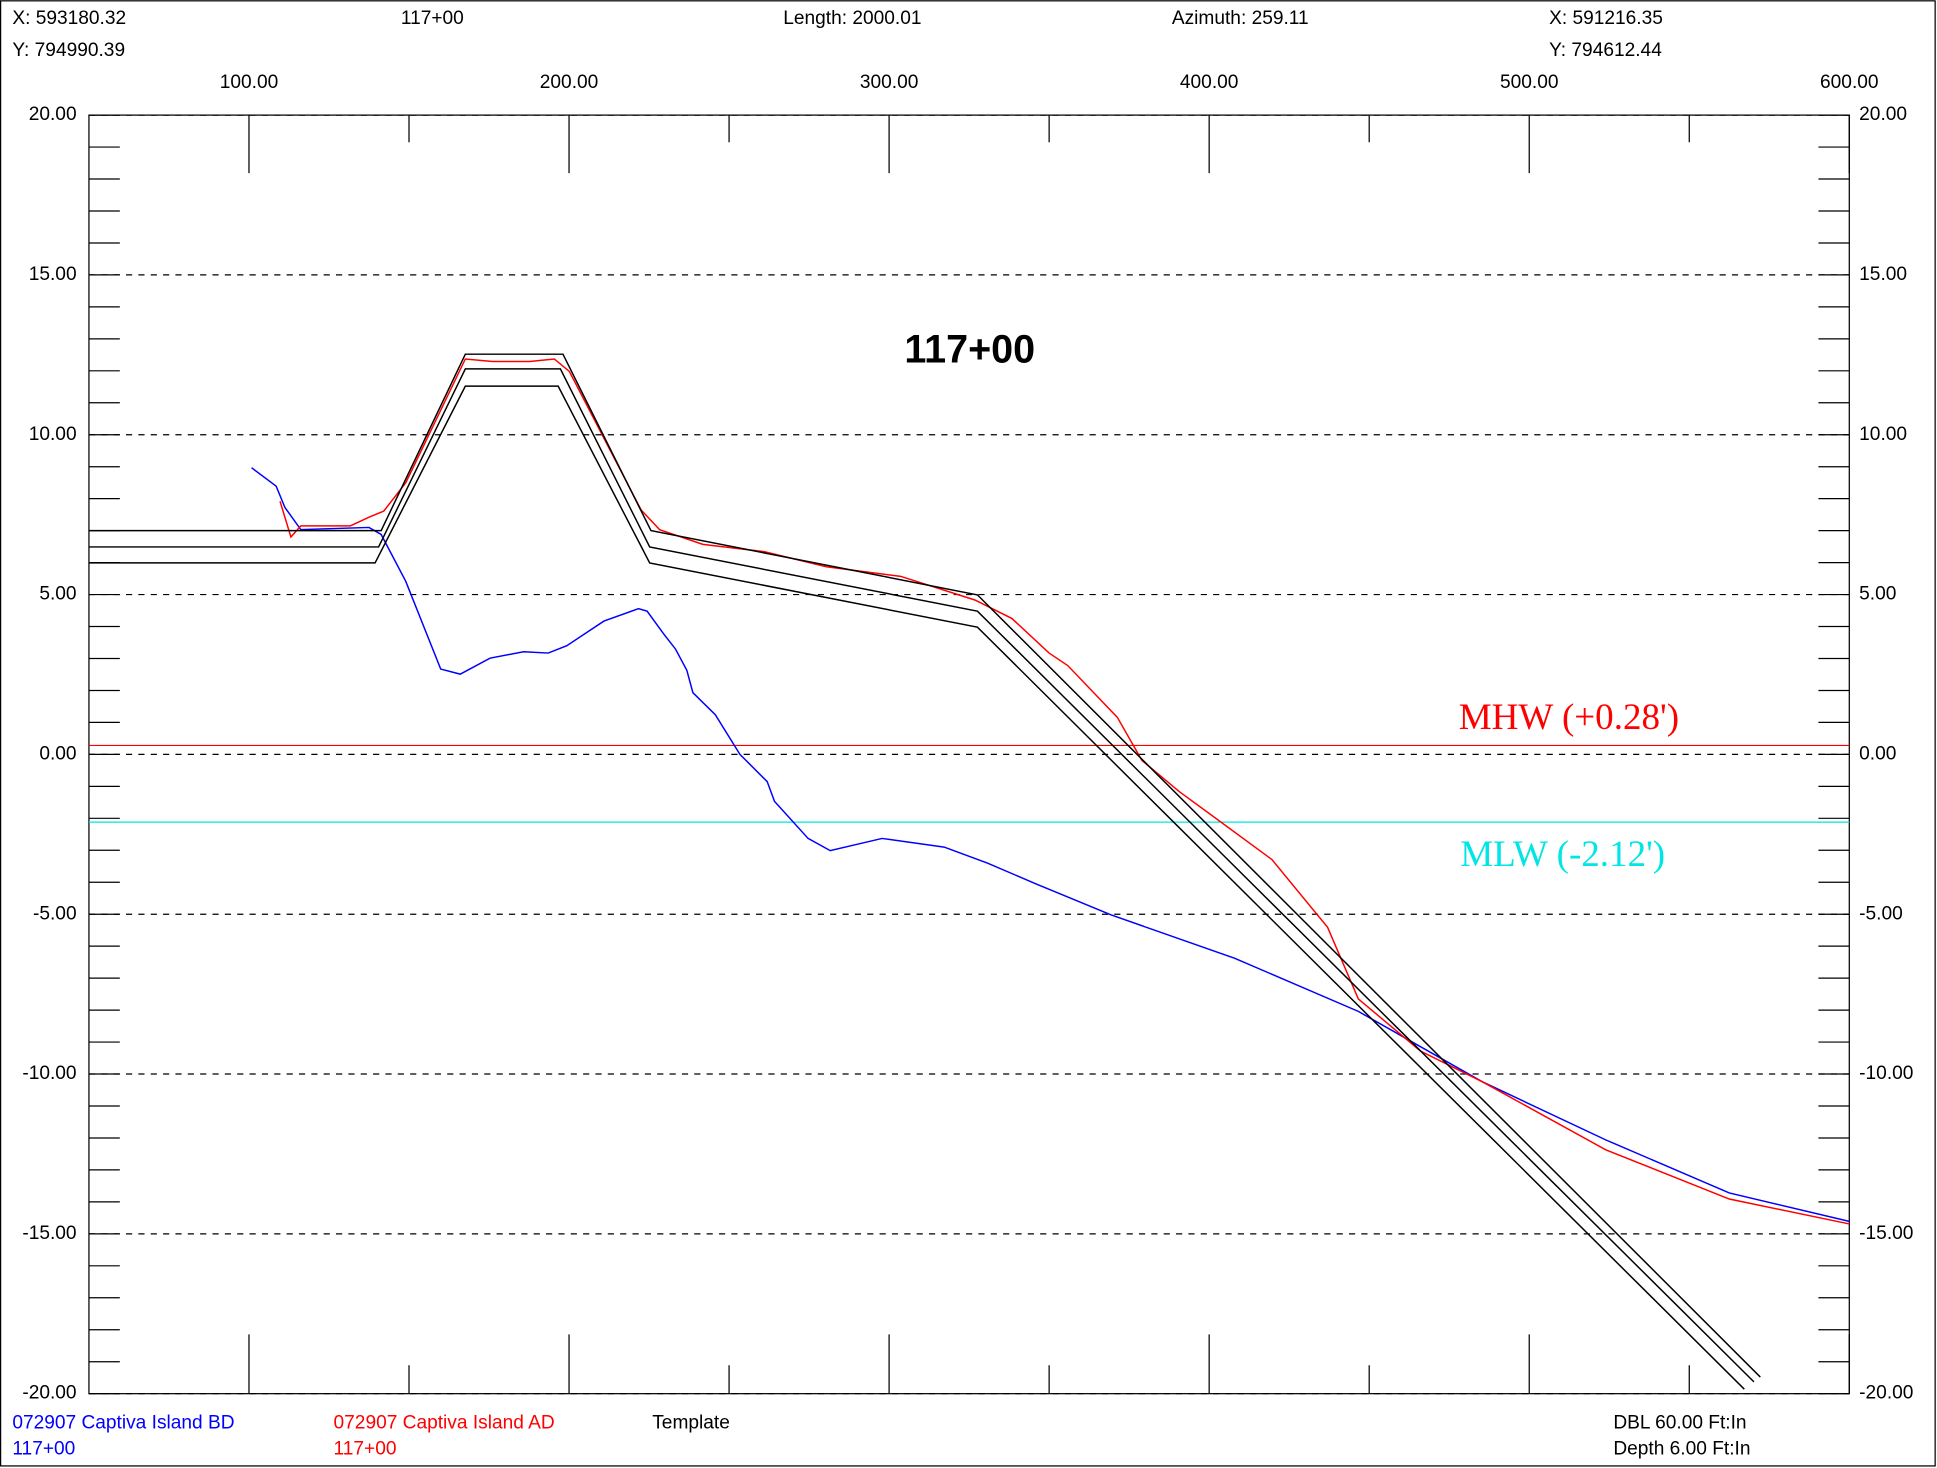 This screenshot has width=1937, height=1468. What do you see at coordinates (249, 82) in the screenshot?
I see `x-tick-label: 100.00` at bounding box center [249, 82].